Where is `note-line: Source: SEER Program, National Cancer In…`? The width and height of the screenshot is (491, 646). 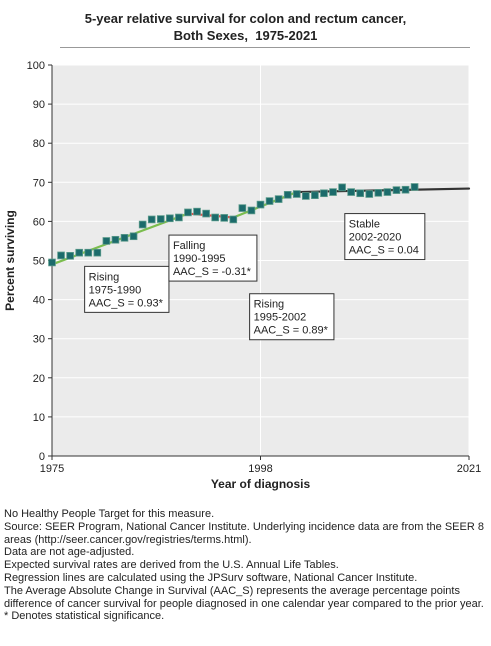 note-line: Source: SEER Program, National Cancer In… is located at coordinates (244, 533).